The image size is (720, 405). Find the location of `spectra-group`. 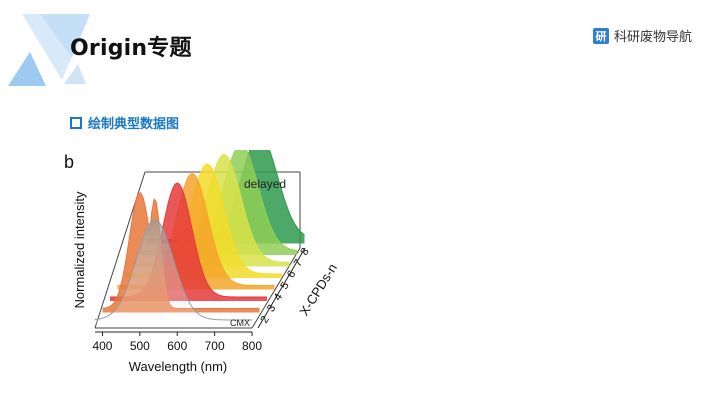

spectra-group is located at coordinates (199, 237).